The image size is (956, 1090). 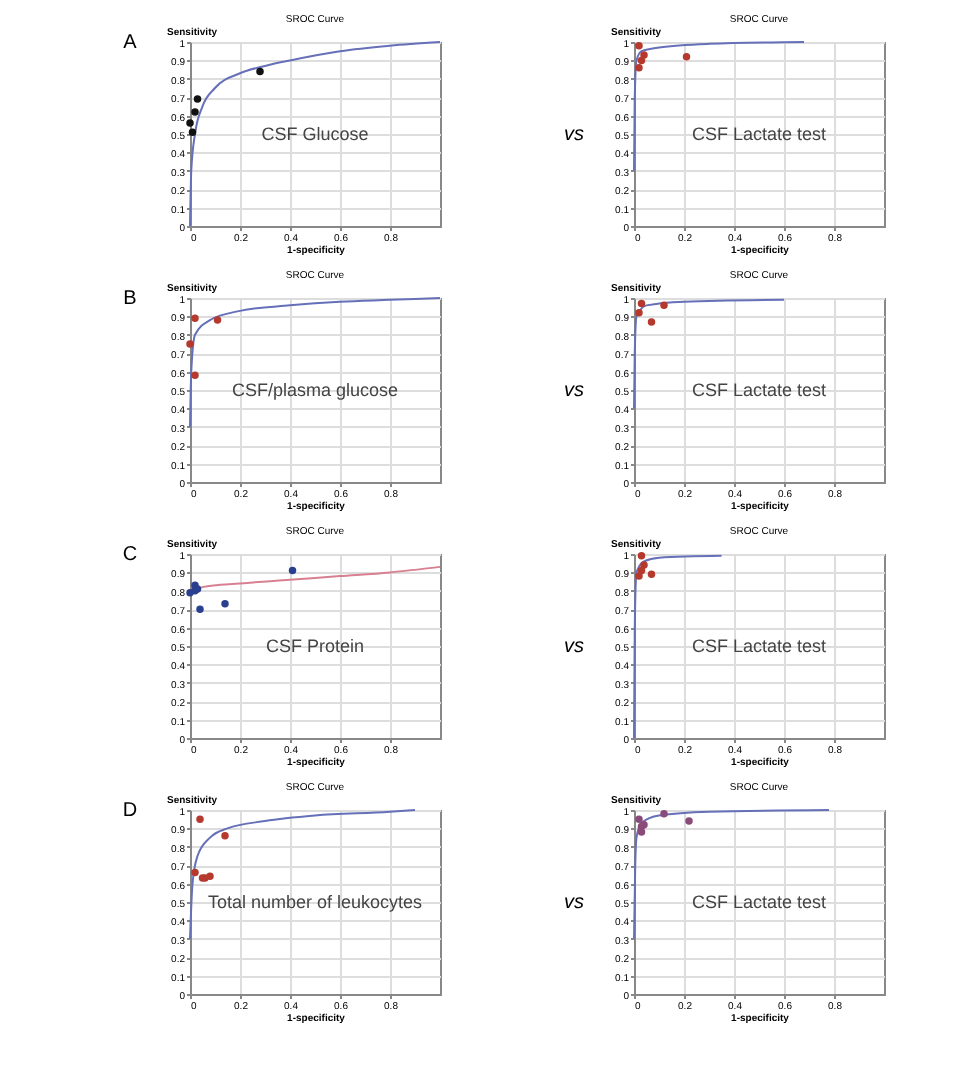 What do you see at coordinates (130, 299) in the screenshot?
I see `text: B` at bounding box center [130, 299].